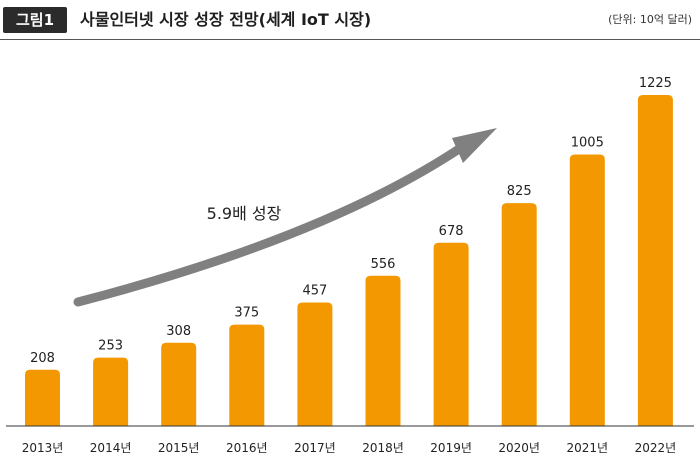 Image resolution: width=700 pixels, height=474 pixels. I want to click on value-label-1: 253, so click(110, 346).